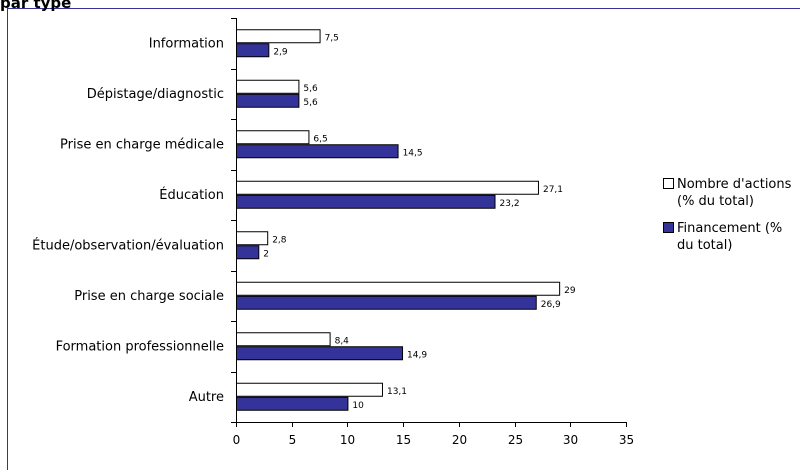 The height and width of the screenshot is (474, 800). What do you see at coordinates (310, 103) in the screenshot?
I see `data-label-financement: 5,6` at bounding box center [310, 103].